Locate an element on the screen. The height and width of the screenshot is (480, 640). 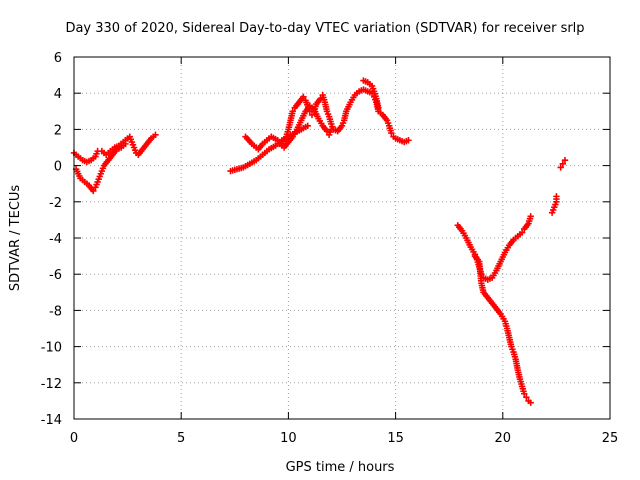
x-tick-label: 5 is located at coordinates (181, 438).